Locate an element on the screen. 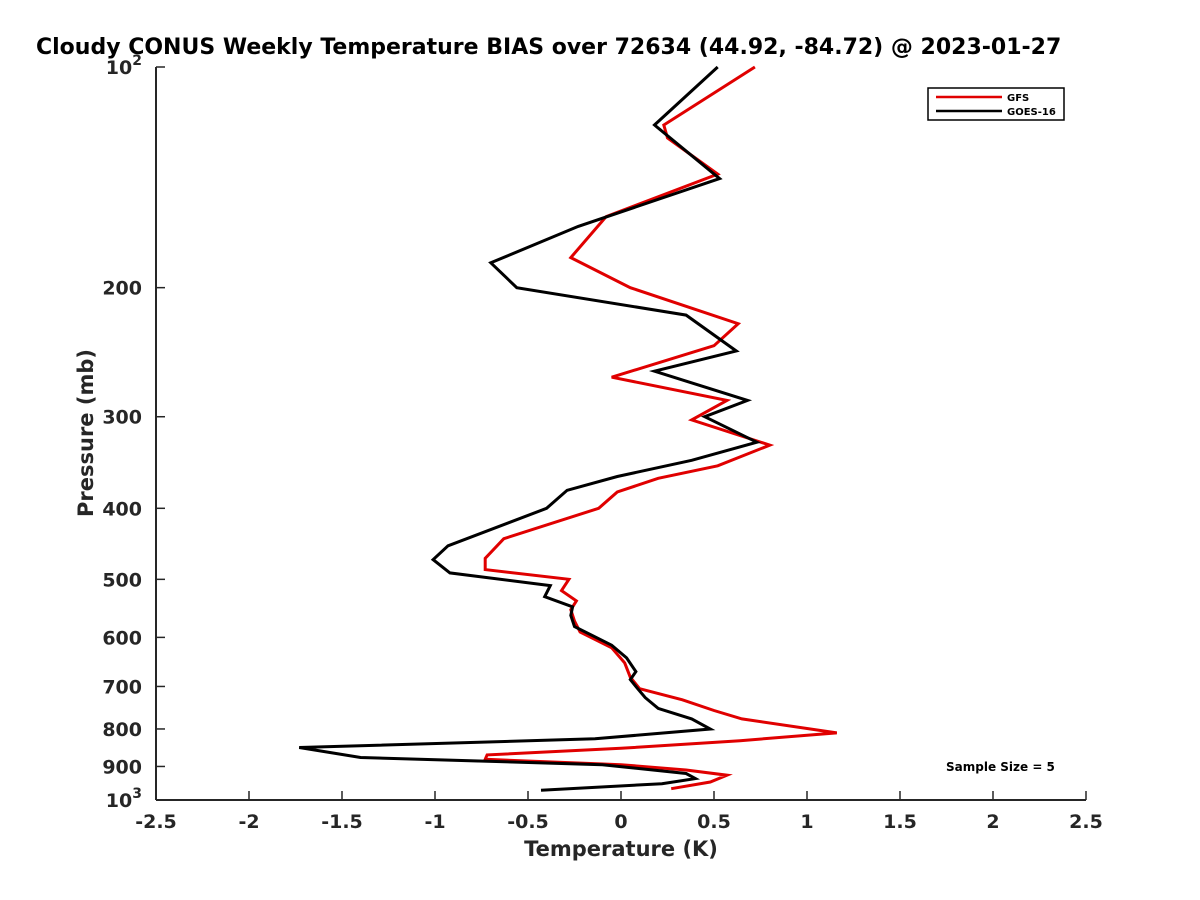 This screenshot has height=900, width=1200. y-tick-label: 700 is located at coordinates (122, 687).